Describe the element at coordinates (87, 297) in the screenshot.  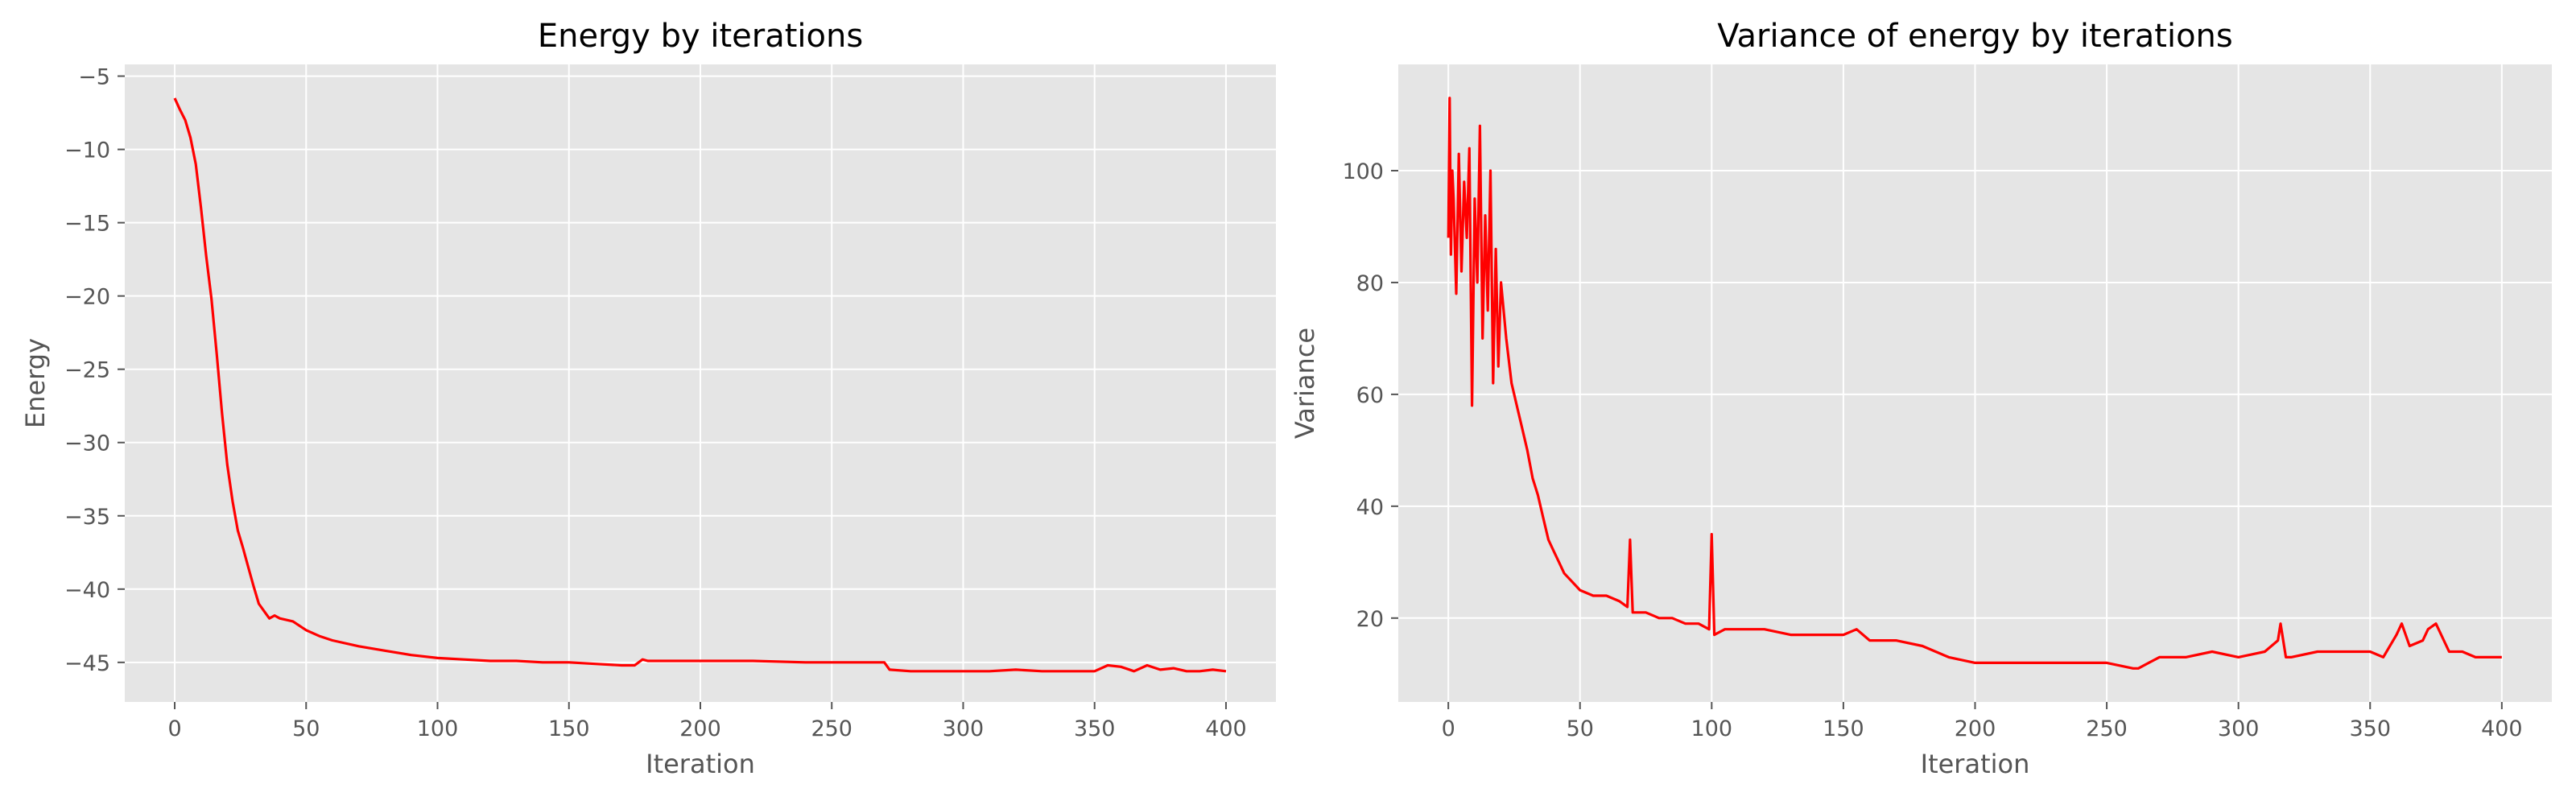
I see `y-tick-label: −20` at that location.